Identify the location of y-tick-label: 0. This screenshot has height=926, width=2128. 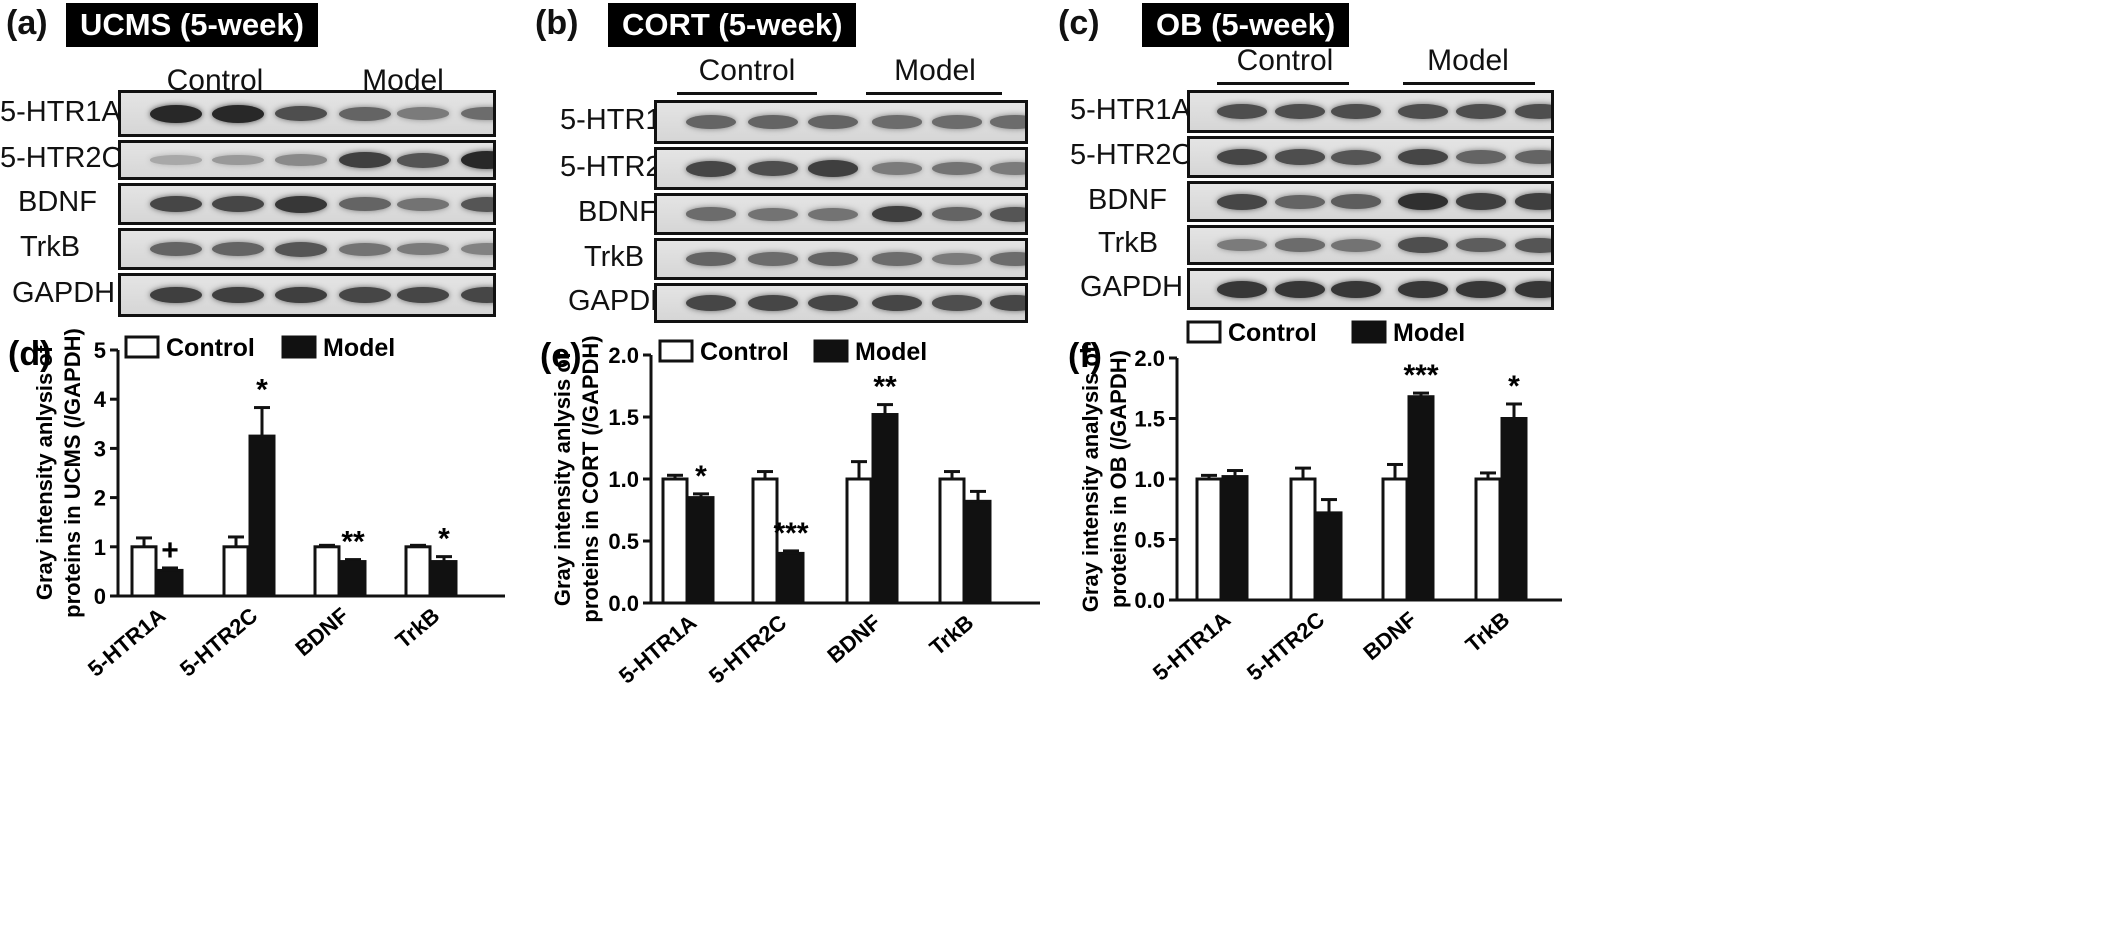
(100, 596).